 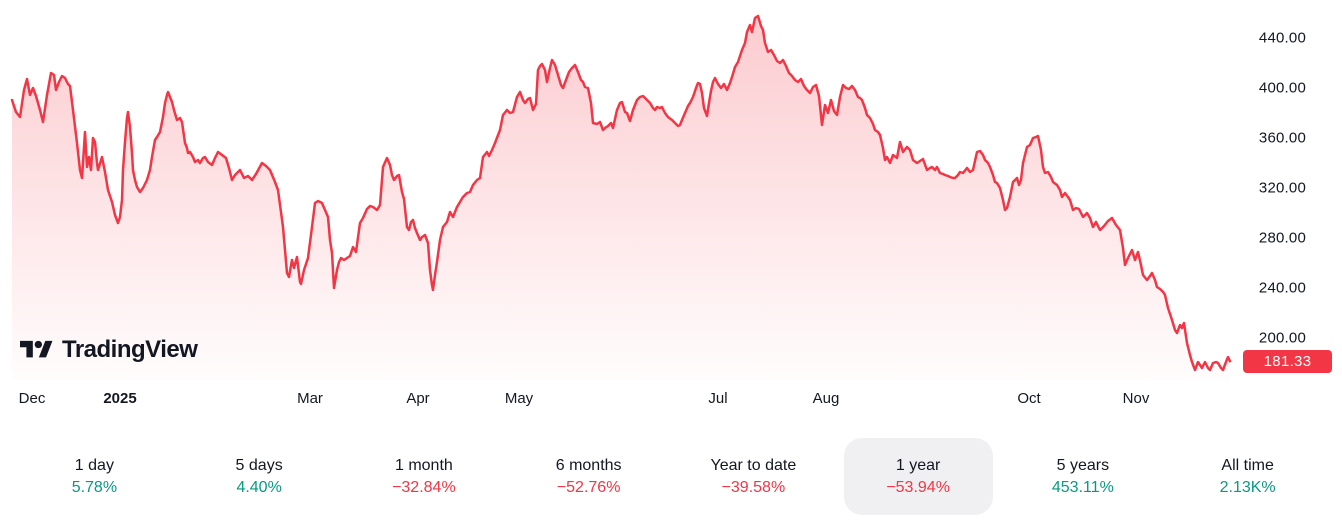 I want to click on range-change-percent: −52.76%, so click(x=588, y=487).